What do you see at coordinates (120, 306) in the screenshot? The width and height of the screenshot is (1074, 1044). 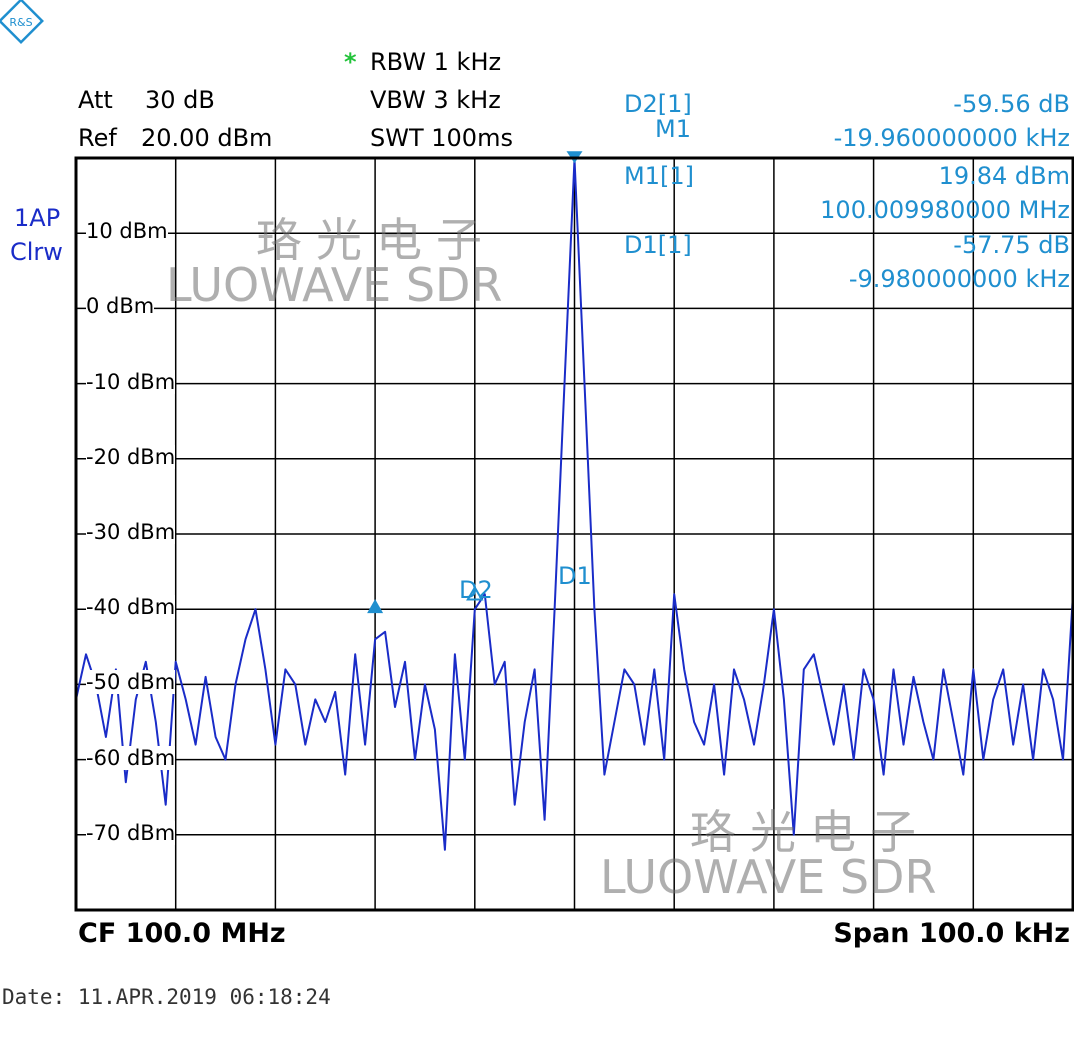 I see `y-tick-label: 0 dBm` at bounding box center [120, 306].